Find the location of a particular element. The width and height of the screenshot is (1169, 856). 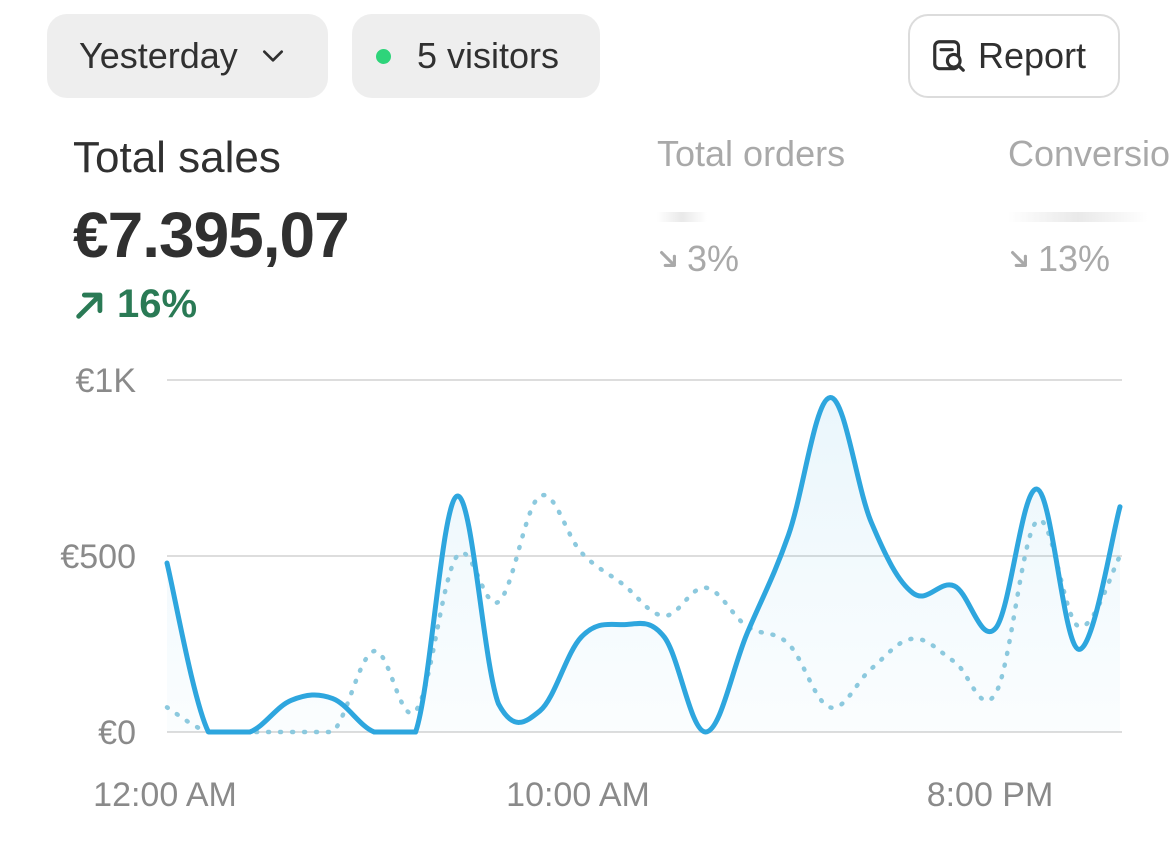

total-orders-title: Total orders is located at coordinates (751, 153).